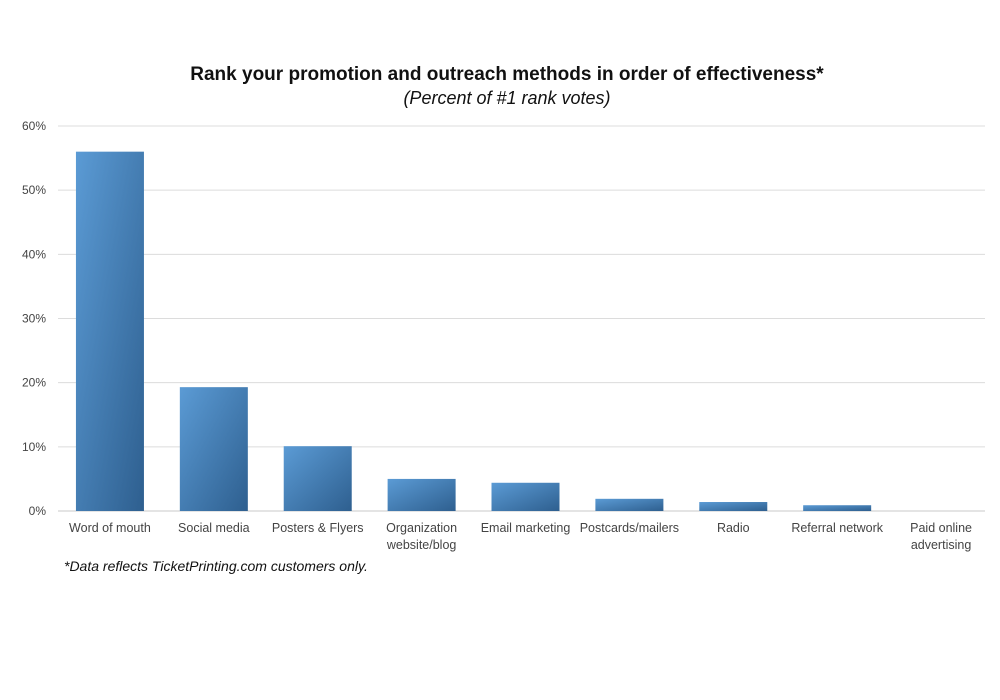  Describe the element at coordinates (34, 447) in the screenshot. I see `y-tick-label: 10%` at that location.